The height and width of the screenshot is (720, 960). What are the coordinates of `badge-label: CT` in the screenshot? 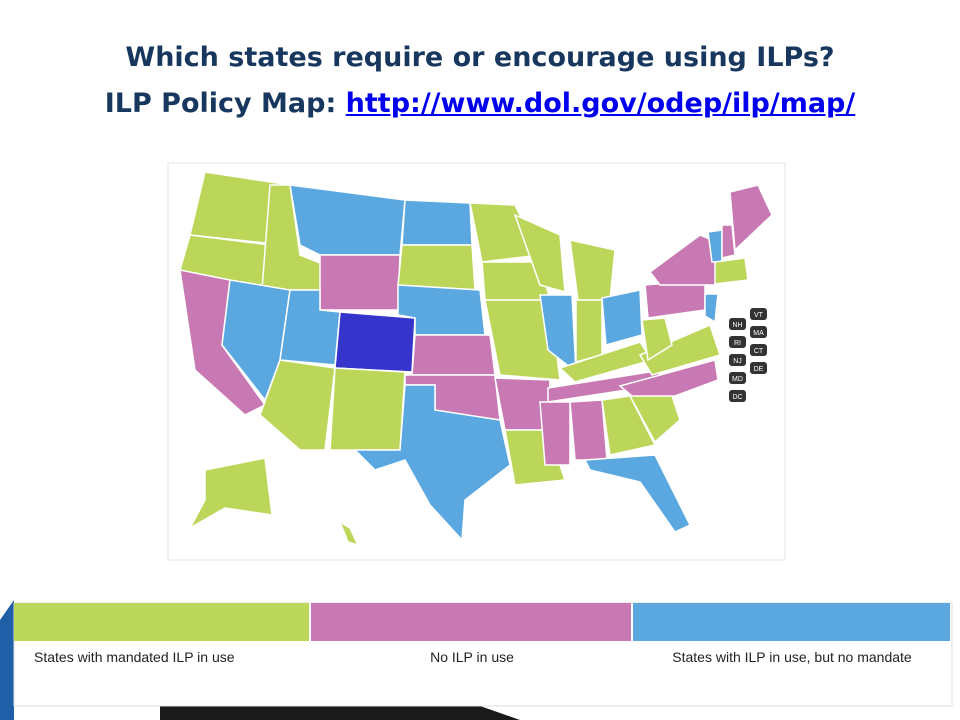 It's located at (759, 351).